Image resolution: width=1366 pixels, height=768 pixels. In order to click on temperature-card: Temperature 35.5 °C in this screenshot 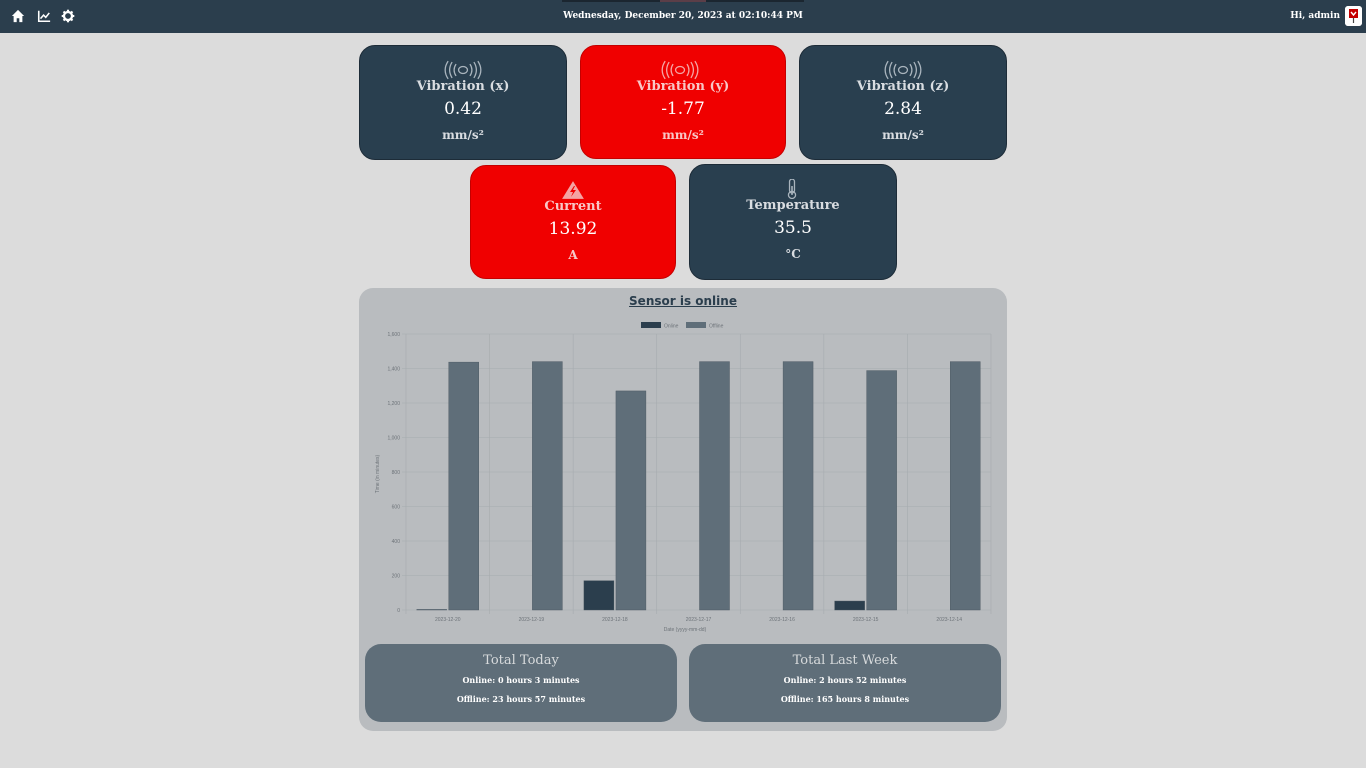, I will do `click(793, 222)`.